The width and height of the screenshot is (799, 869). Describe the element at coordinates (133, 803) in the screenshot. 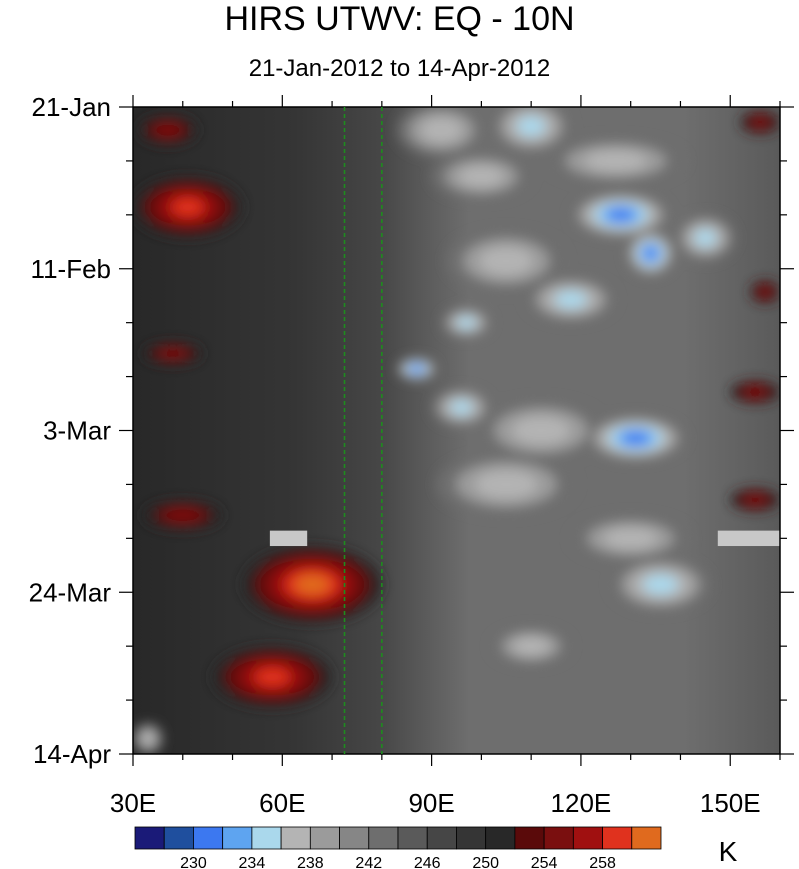

I see `x-tick-label-30E: 30E` at that location.